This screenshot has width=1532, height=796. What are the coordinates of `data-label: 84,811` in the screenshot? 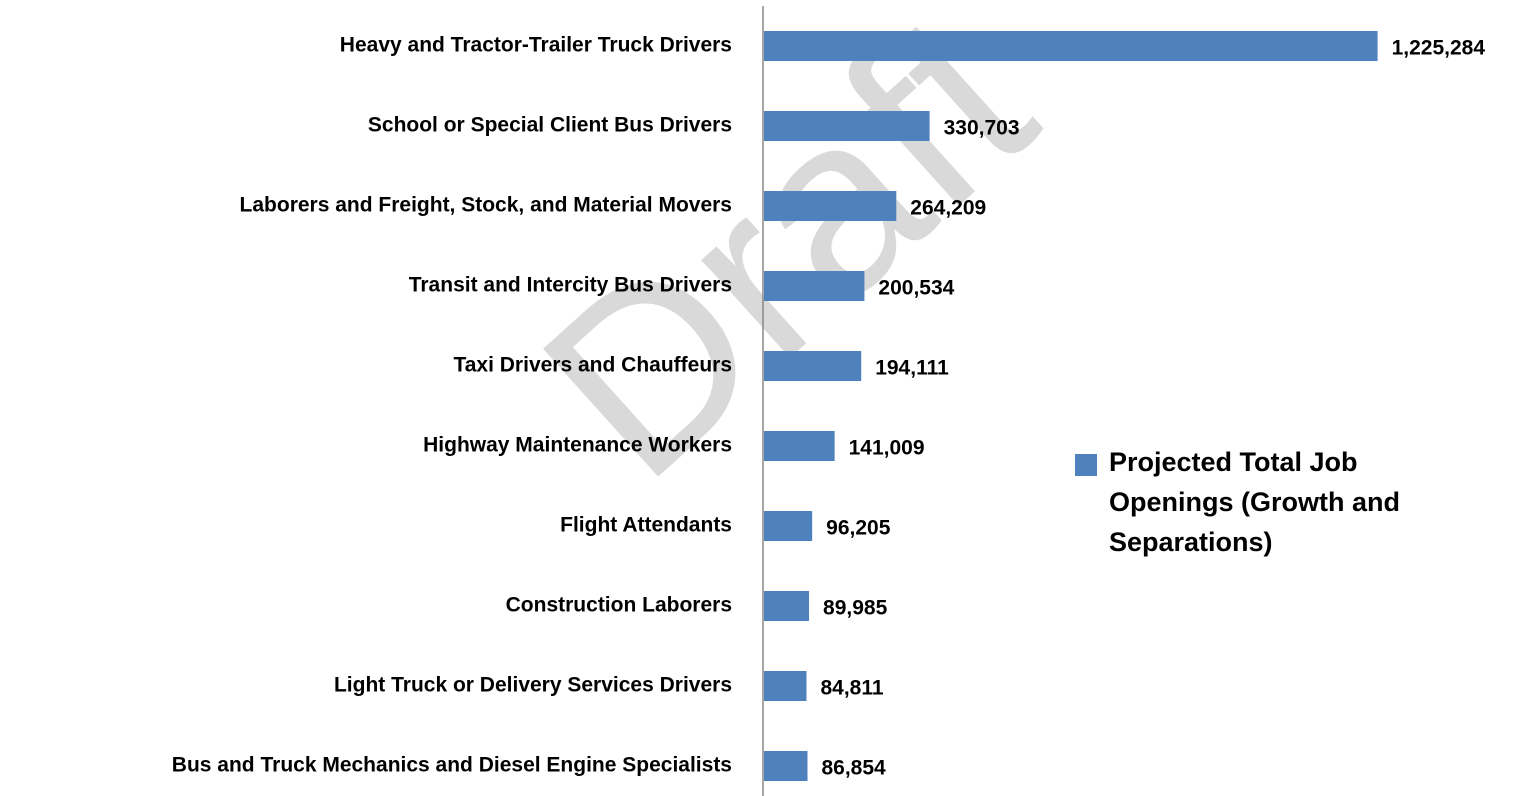 It's located at (851, 688).